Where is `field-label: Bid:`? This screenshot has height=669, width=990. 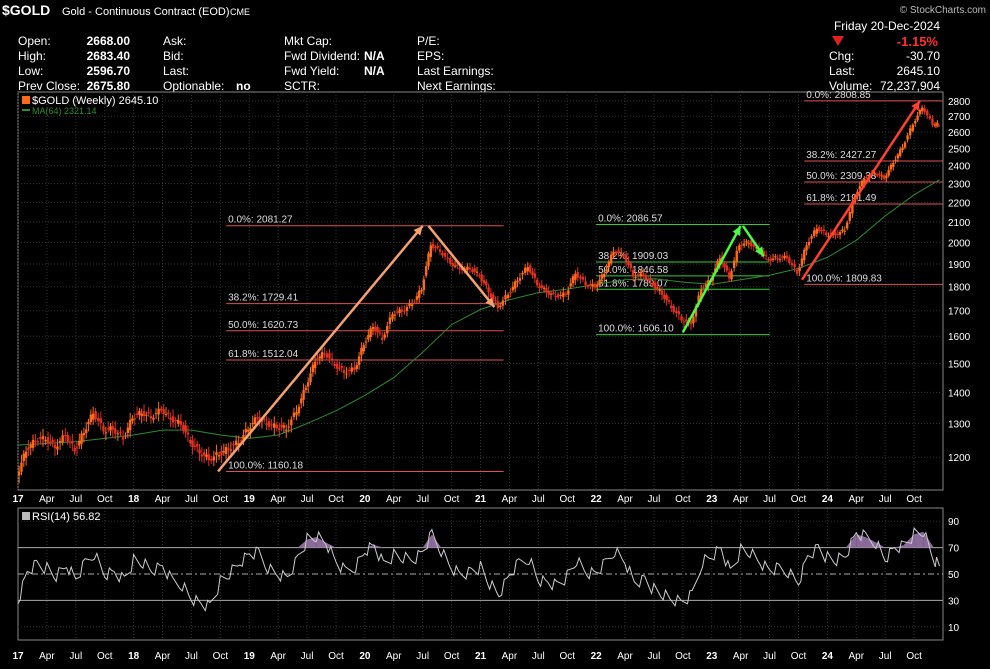 field-label: Bid: is located at coordinates (173, 56).